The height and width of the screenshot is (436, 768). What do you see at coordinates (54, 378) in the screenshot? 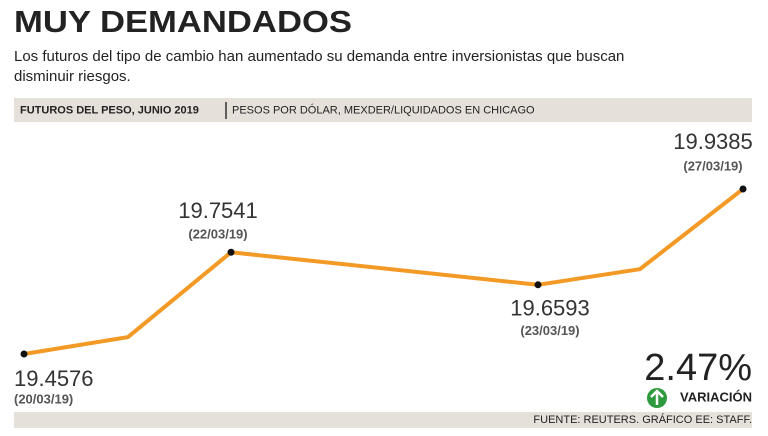
I see `value-label: 19.4576` at bounding box center [54, 378].